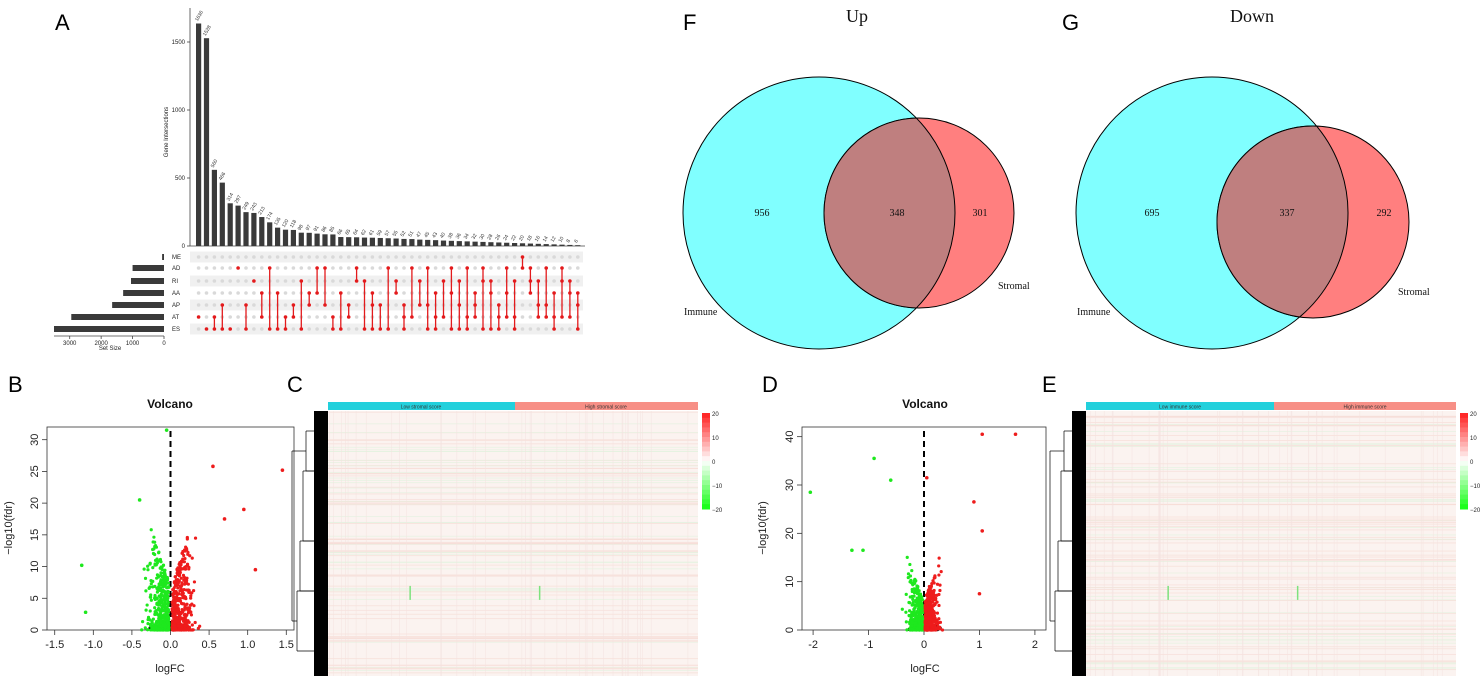 Image resolution: width=1482 pixels, height=681 pixels. Describe the element at coordinates (198, 317) in the screenshot. I see `upset-matrix-dot-active` at that location.